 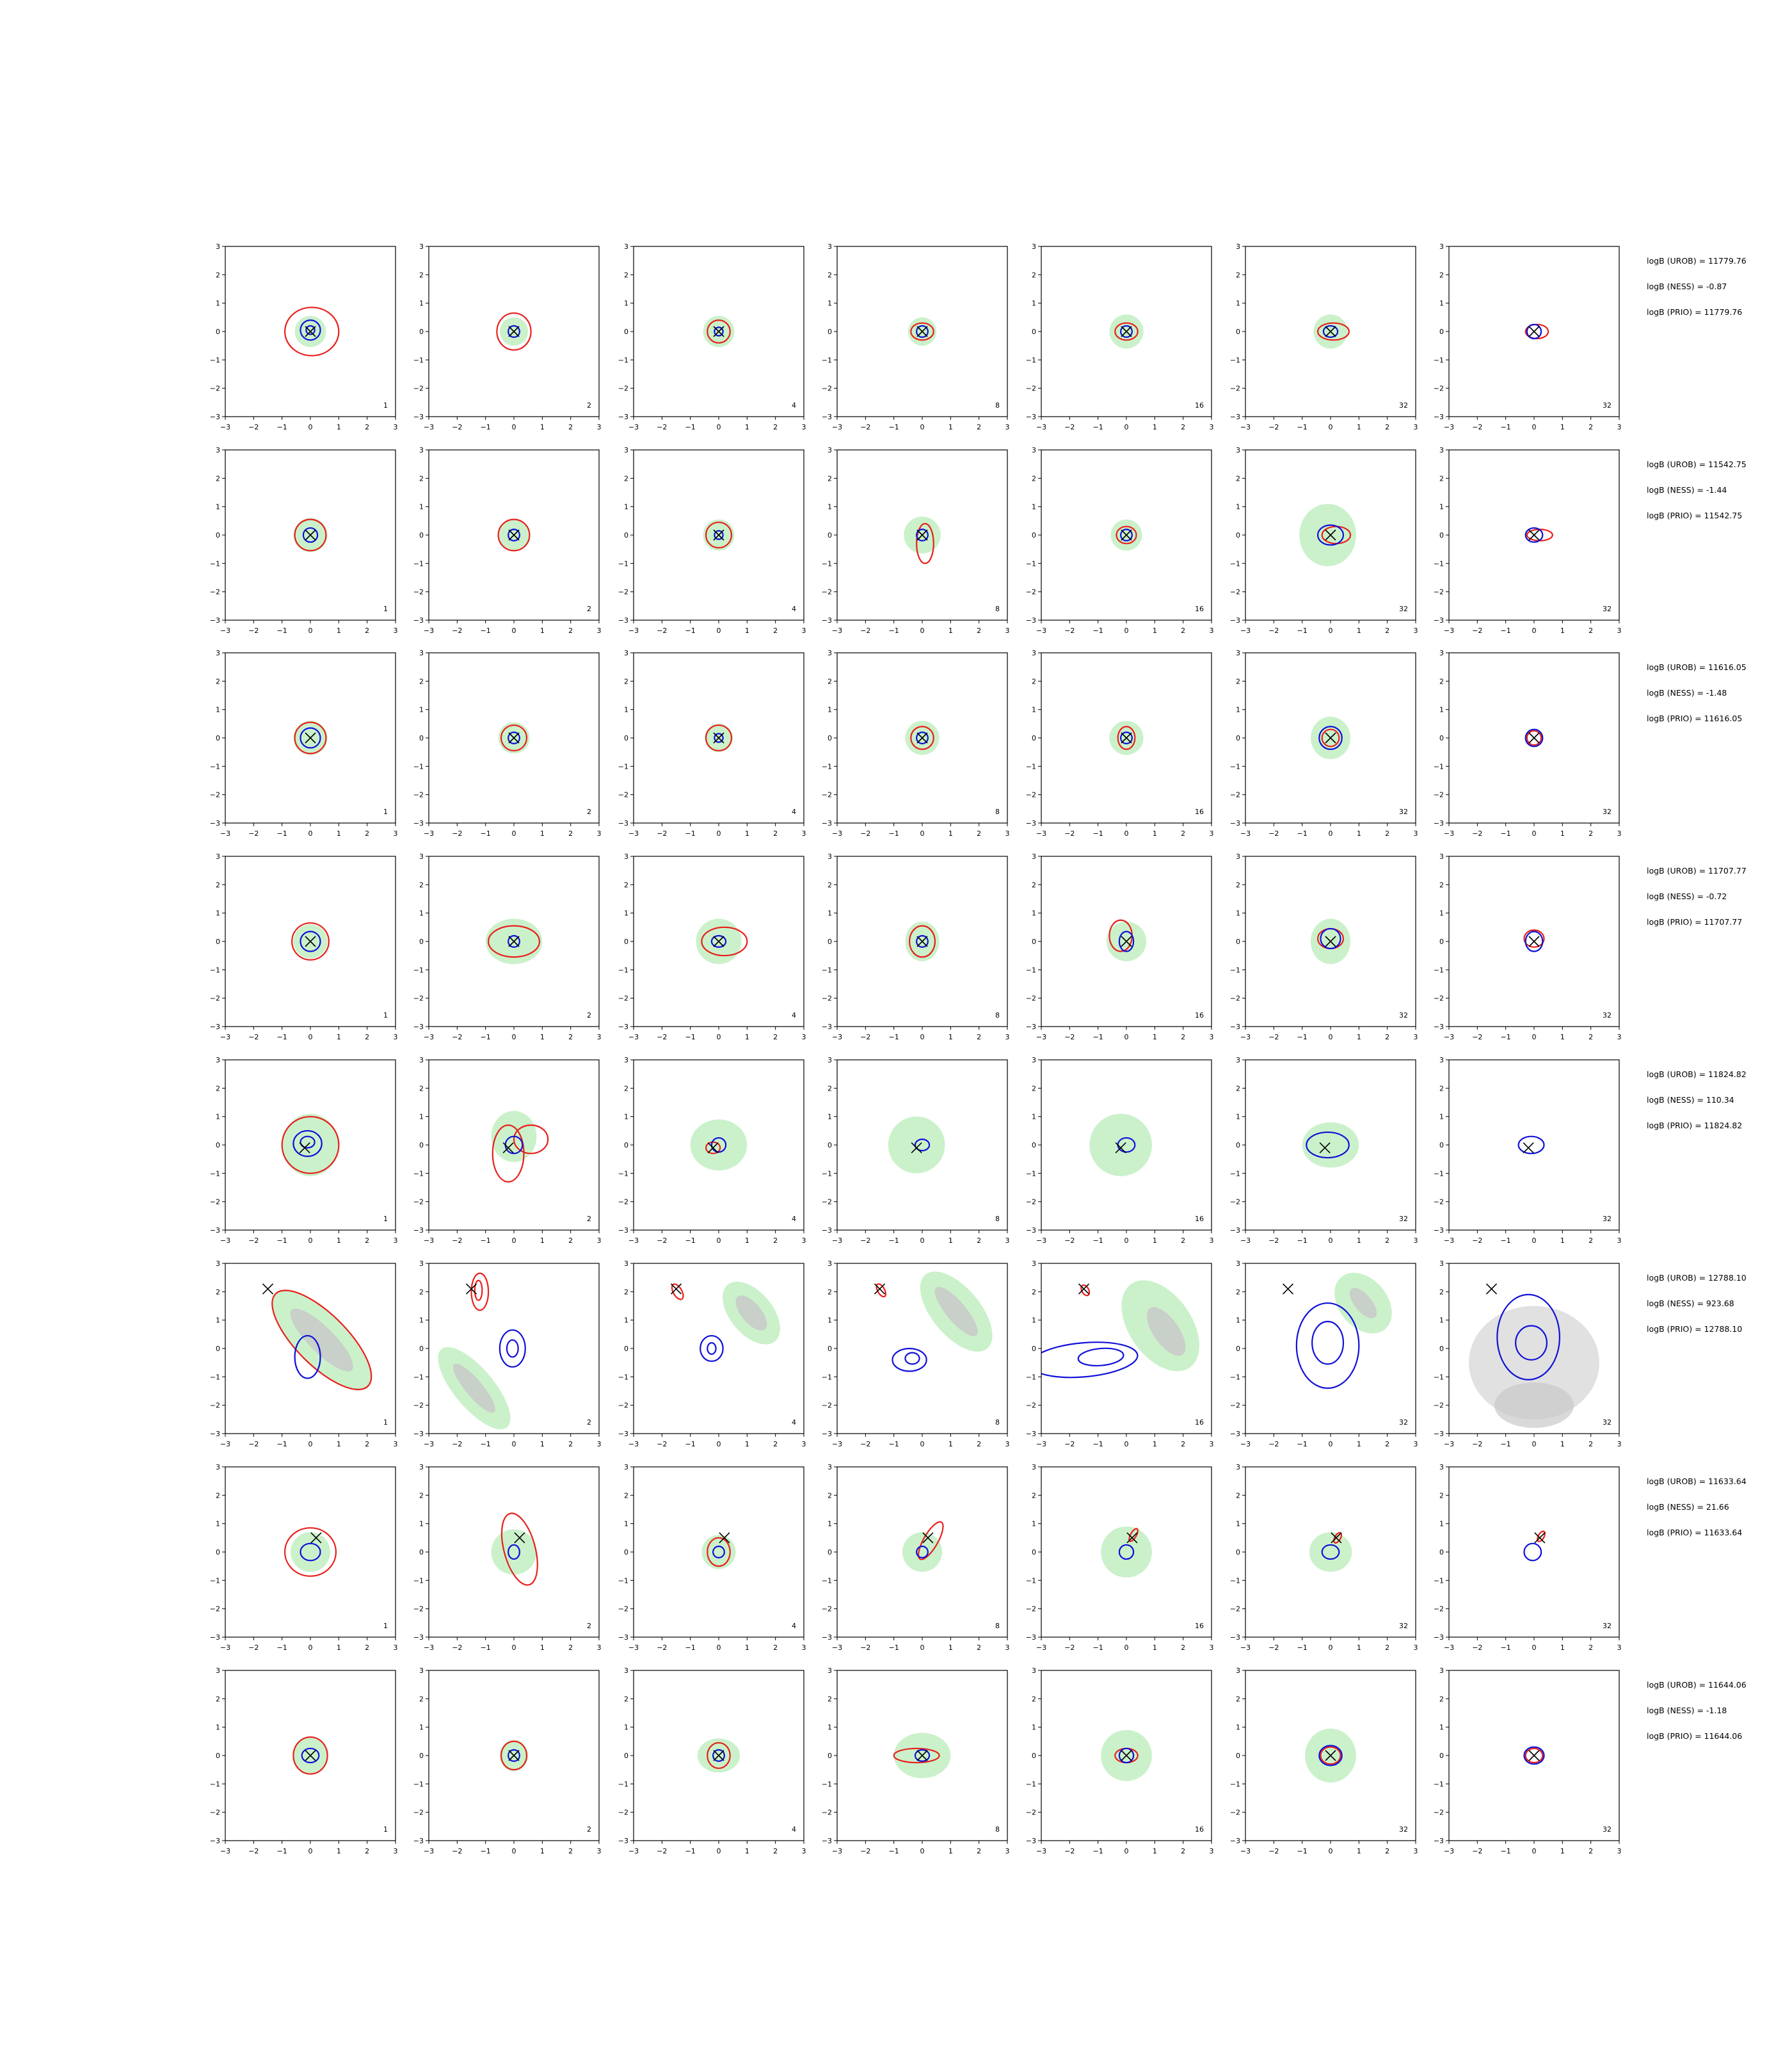 What do you see at coordinates (310, 1755) in the screenshot?
I see `blue-contour` at bounding box center [310, 1755].